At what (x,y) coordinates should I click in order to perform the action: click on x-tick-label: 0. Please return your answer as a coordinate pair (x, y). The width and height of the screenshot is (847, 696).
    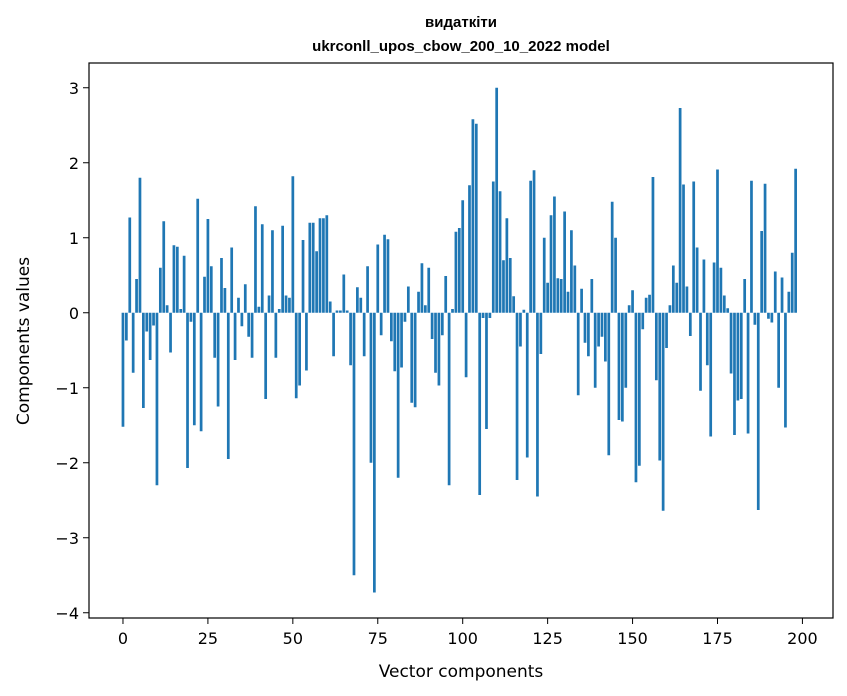
    Looking at the image, I should click on (123, 638).